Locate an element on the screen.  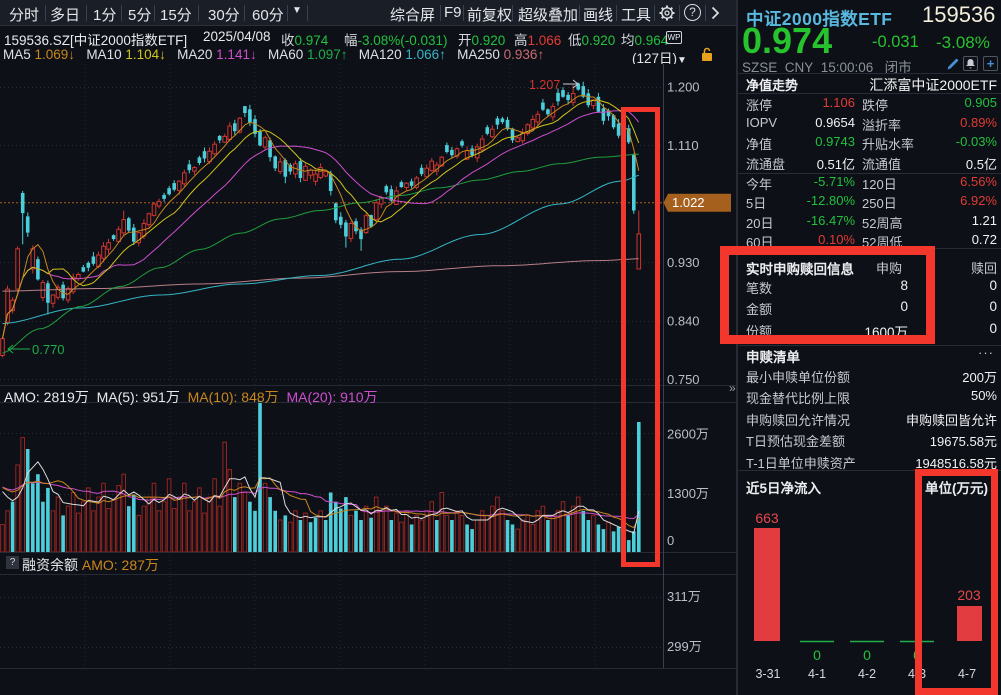
svg-text: 4-2 is located at coordinates (867, 674).